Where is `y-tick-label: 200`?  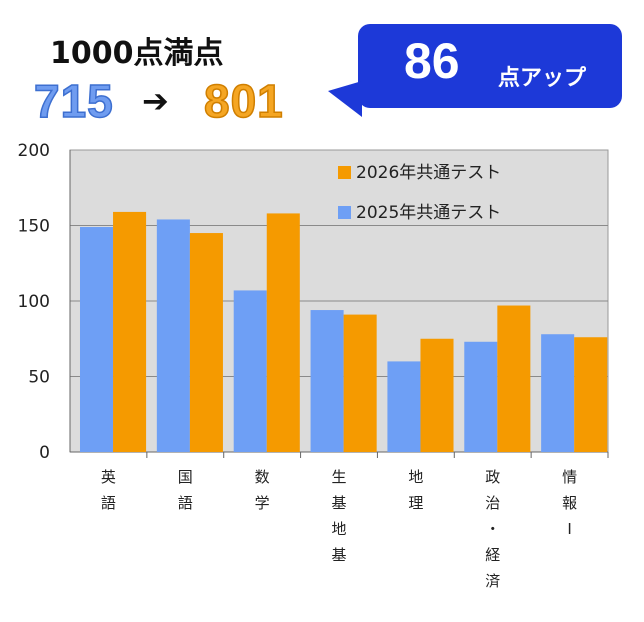
y-tick-label: 200 is located at coordinates (34, 151).